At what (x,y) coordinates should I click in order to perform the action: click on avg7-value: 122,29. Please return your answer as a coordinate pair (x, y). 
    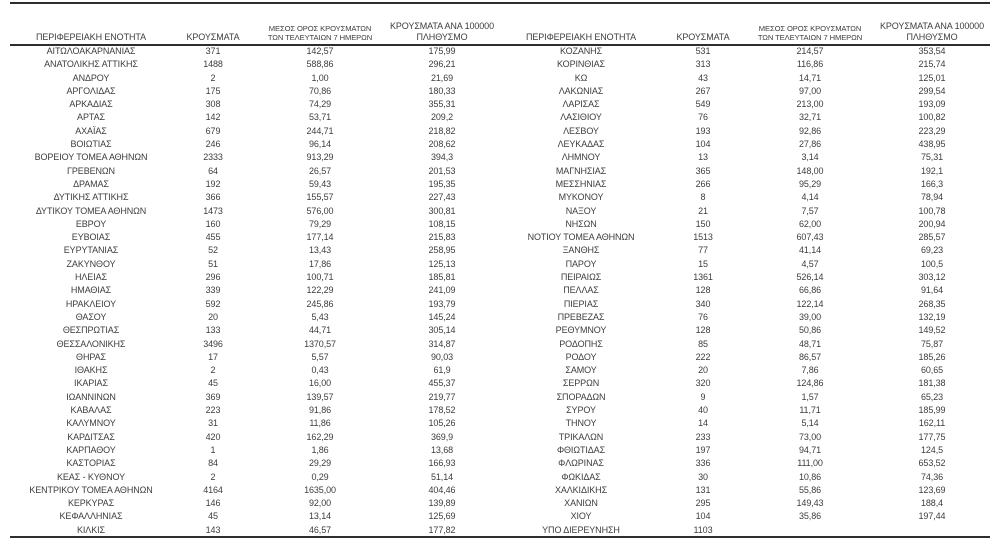
    Looking at the image, I should click on (320, 290).